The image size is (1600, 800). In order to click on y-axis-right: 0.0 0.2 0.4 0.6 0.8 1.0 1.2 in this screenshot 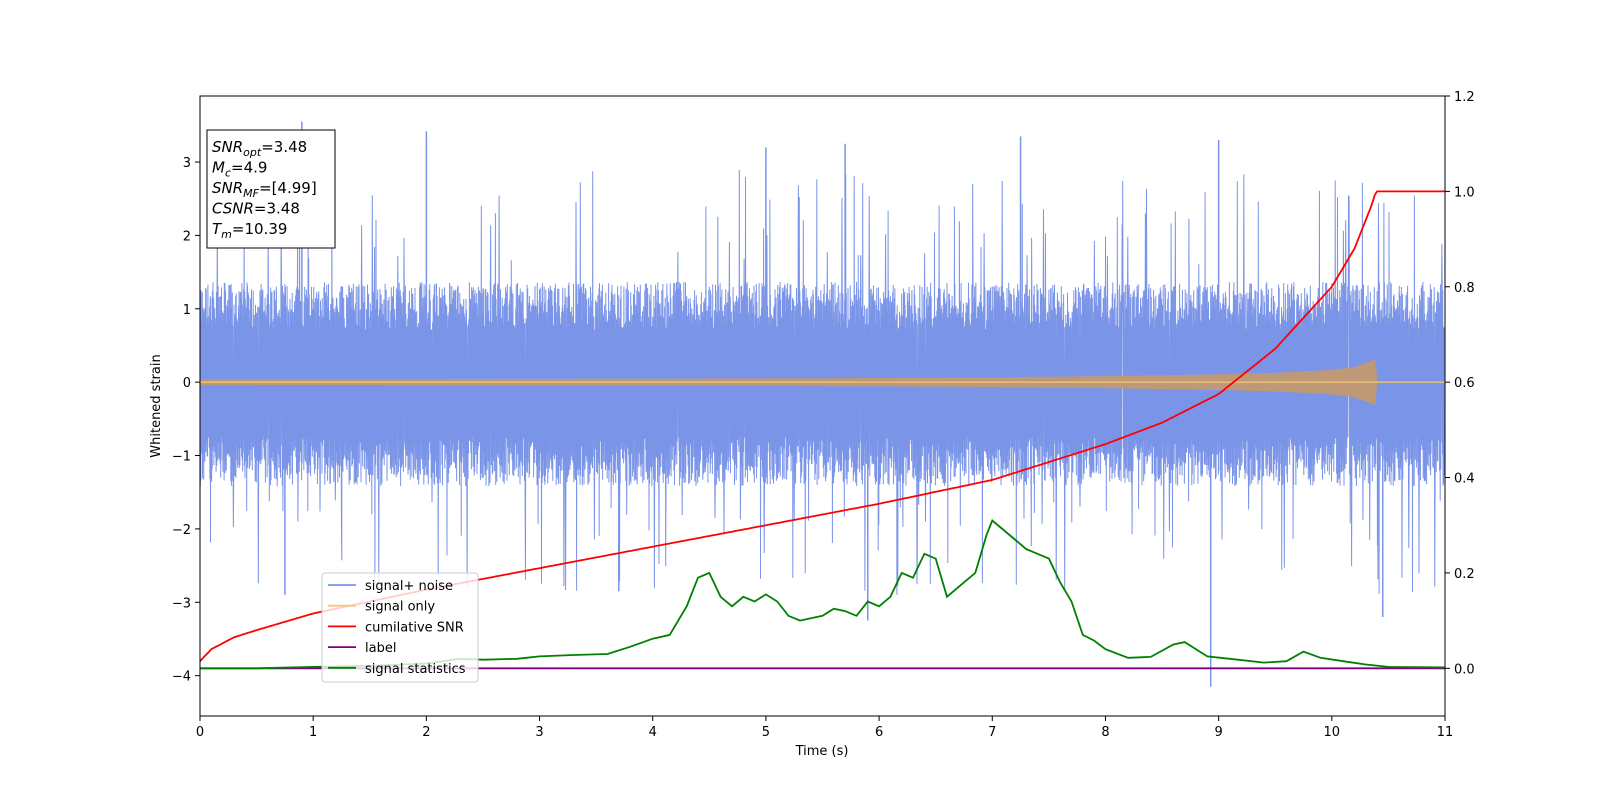, I will do `click(1460, 383)`.